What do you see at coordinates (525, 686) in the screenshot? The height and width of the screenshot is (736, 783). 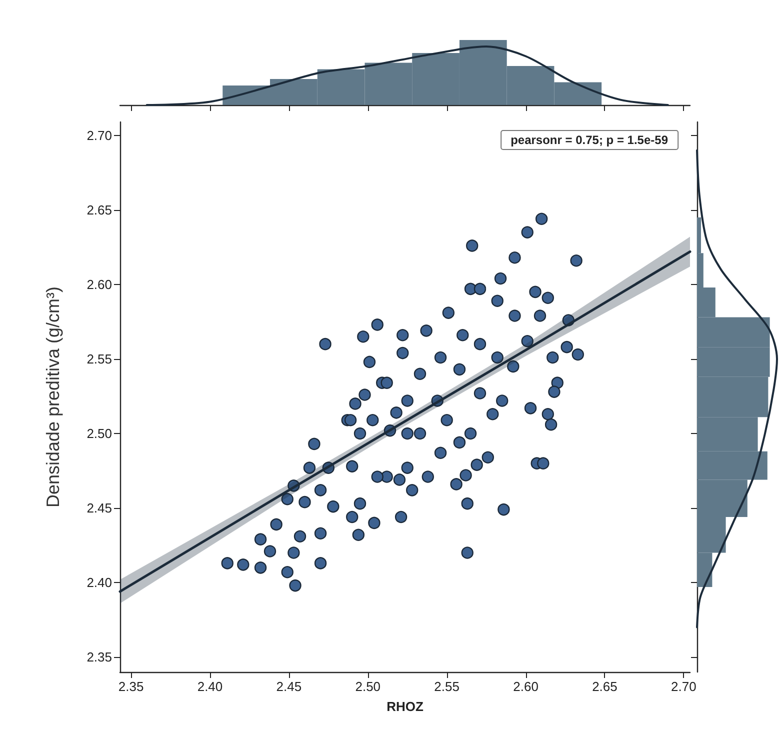 I see `x-tick-label: 2.60` at bounding box center [525, 686].